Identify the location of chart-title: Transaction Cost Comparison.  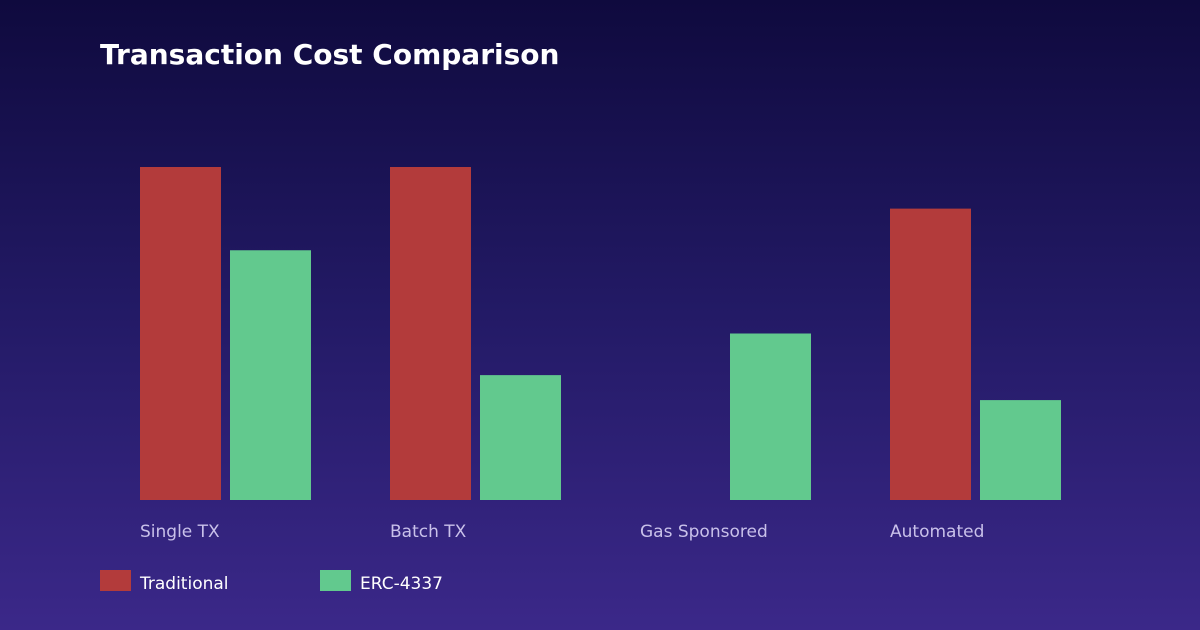
(330, 54).